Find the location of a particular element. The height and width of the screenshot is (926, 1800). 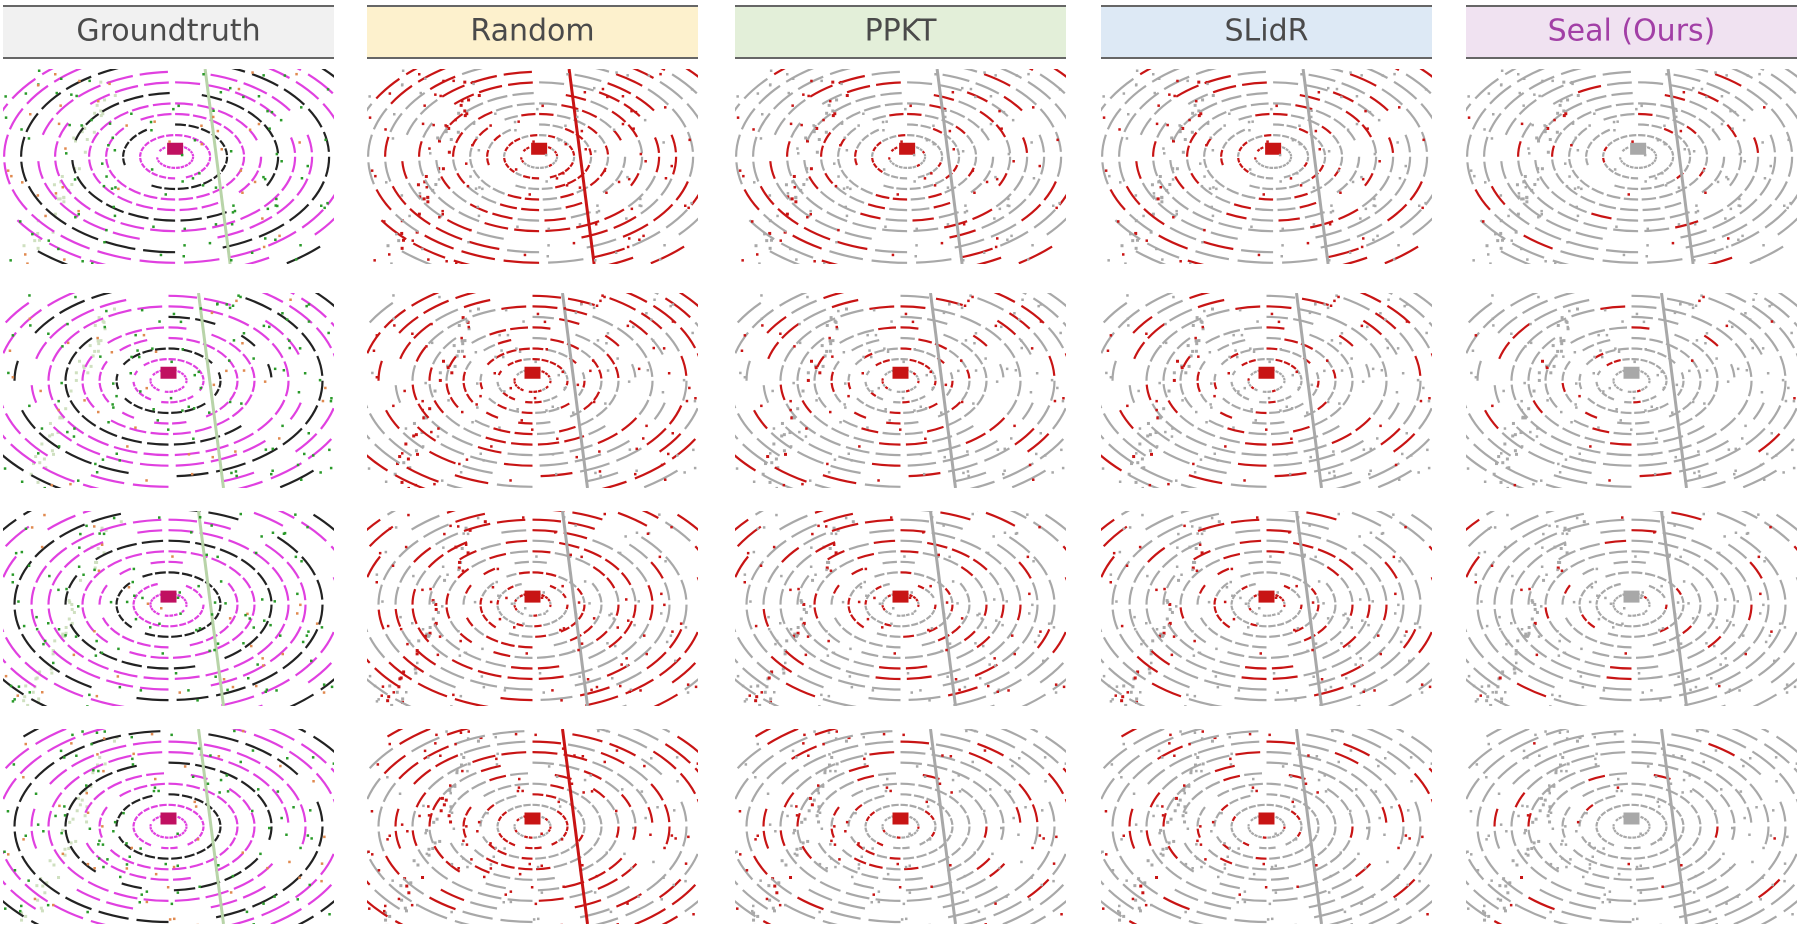

column-title: Groundtruth is located at coordinates (168, 31).